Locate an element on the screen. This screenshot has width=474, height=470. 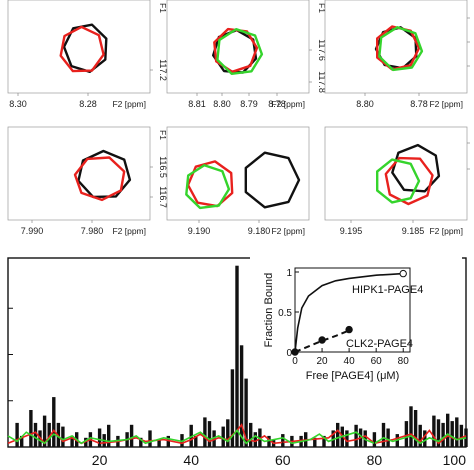
inset-frame is located at coordinates (352, 310).